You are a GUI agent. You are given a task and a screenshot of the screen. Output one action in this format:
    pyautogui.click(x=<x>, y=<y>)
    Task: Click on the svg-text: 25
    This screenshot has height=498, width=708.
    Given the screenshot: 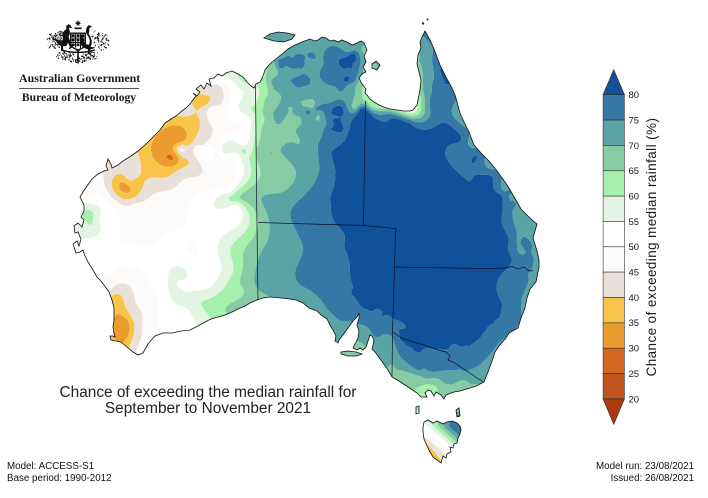 What is the action you would take?
    pyautogui.click(x=634, y=374)
    